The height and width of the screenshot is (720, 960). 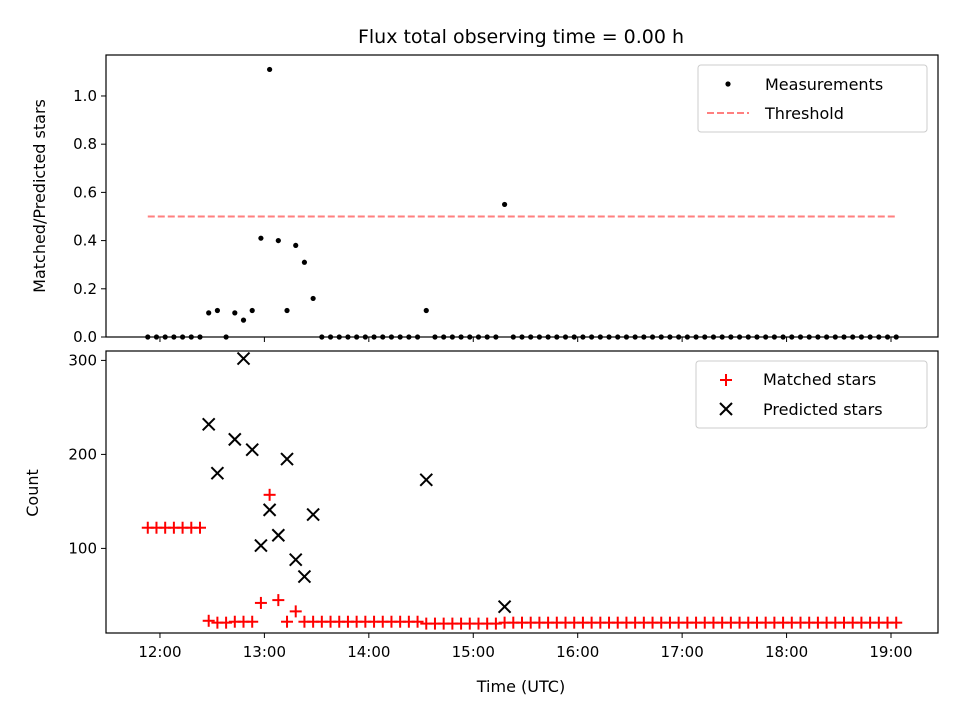 What do you see at coordinates (682, 652) in the screenshot?
I see `bottom-x-tick-label: 17:00` at bounding box center [682, 652].